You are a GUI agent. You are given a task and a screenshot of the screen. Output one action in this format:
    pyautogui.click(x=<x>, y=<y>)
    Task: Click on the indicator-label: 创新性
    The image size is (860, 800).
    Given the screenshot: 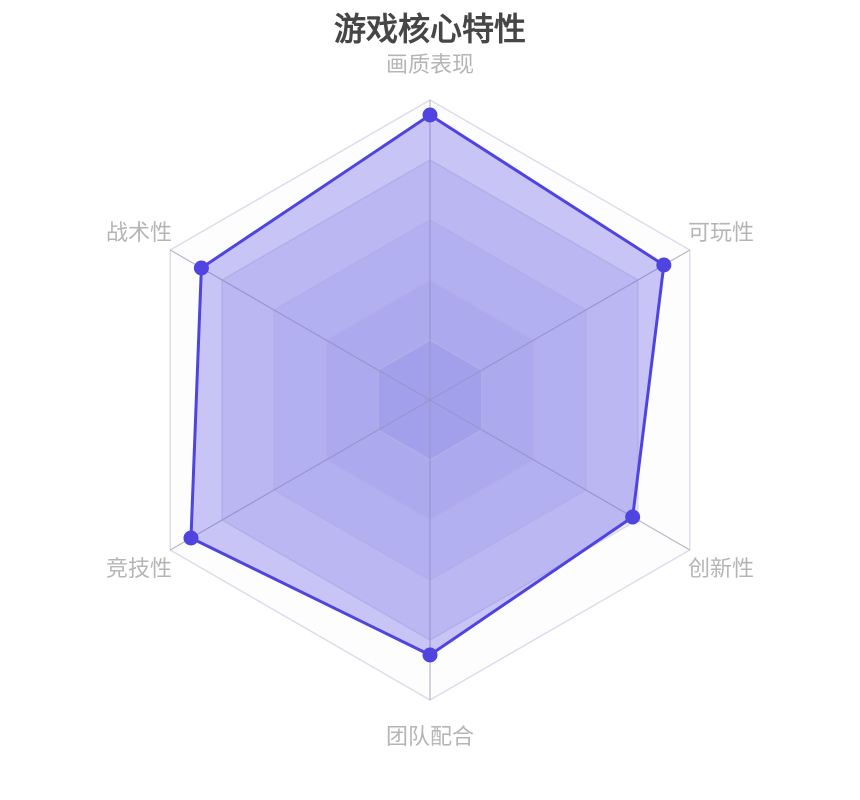 What is the action you would take?
    pyautogui.click(x=721, y=569)
    